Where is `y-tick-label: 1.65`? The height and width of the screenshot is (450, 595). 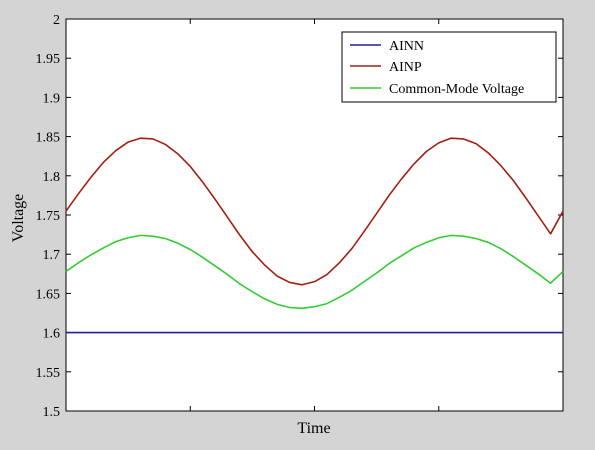
y-tick-label: 1.65 is located at coordinates (48, 294).